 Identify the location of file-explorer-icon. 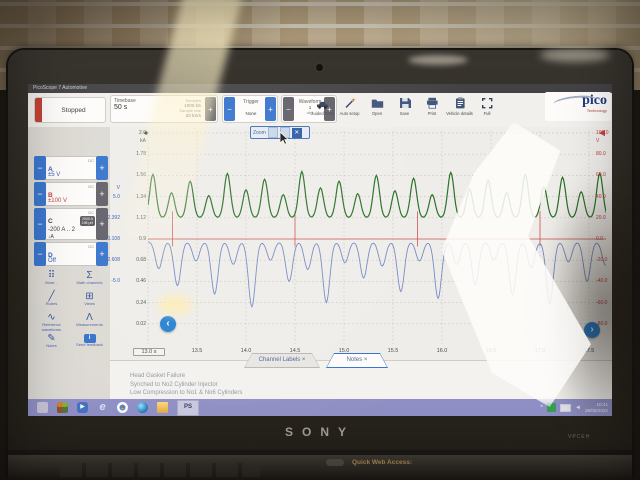
(162, 407).